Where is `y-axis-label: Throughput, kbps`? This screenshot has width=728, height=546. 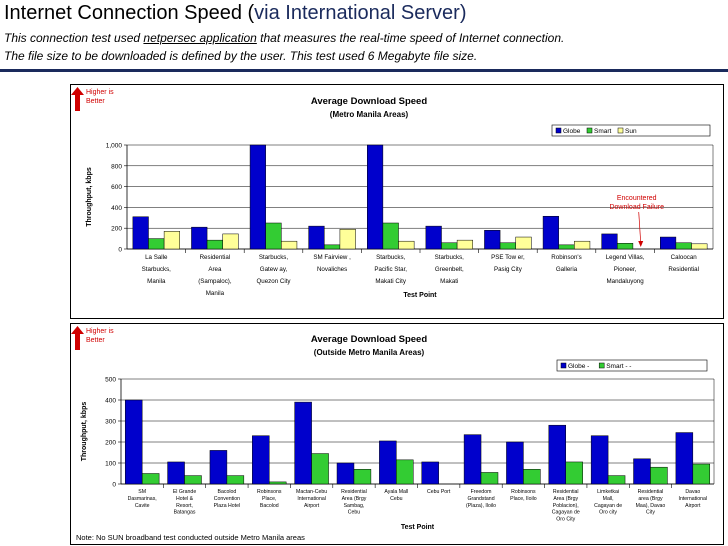 y-axis-label: Throughput, kbps is located at coordinates (89, 197).